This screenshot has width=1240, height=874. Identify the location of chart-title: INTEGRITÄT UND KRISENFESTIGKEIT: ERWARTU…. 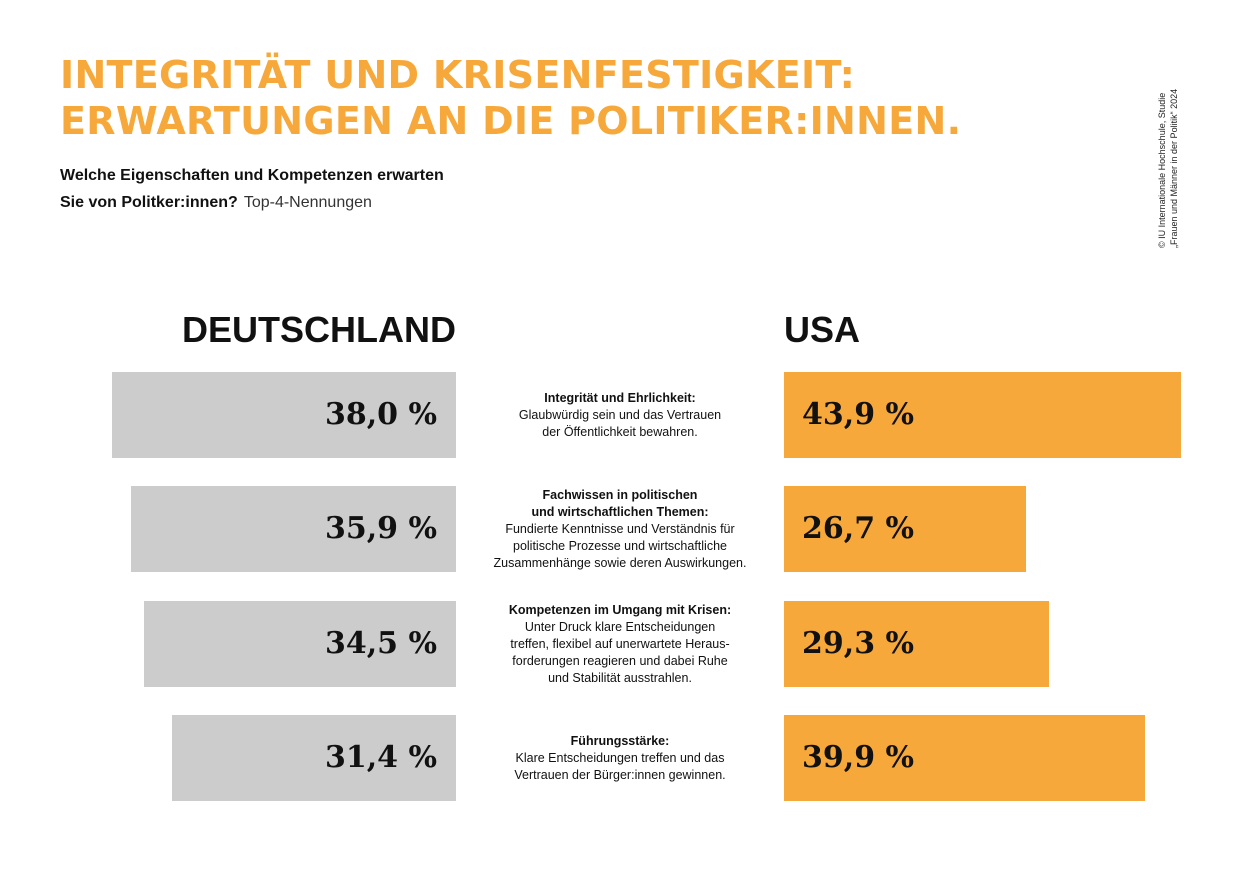
(510, 98).